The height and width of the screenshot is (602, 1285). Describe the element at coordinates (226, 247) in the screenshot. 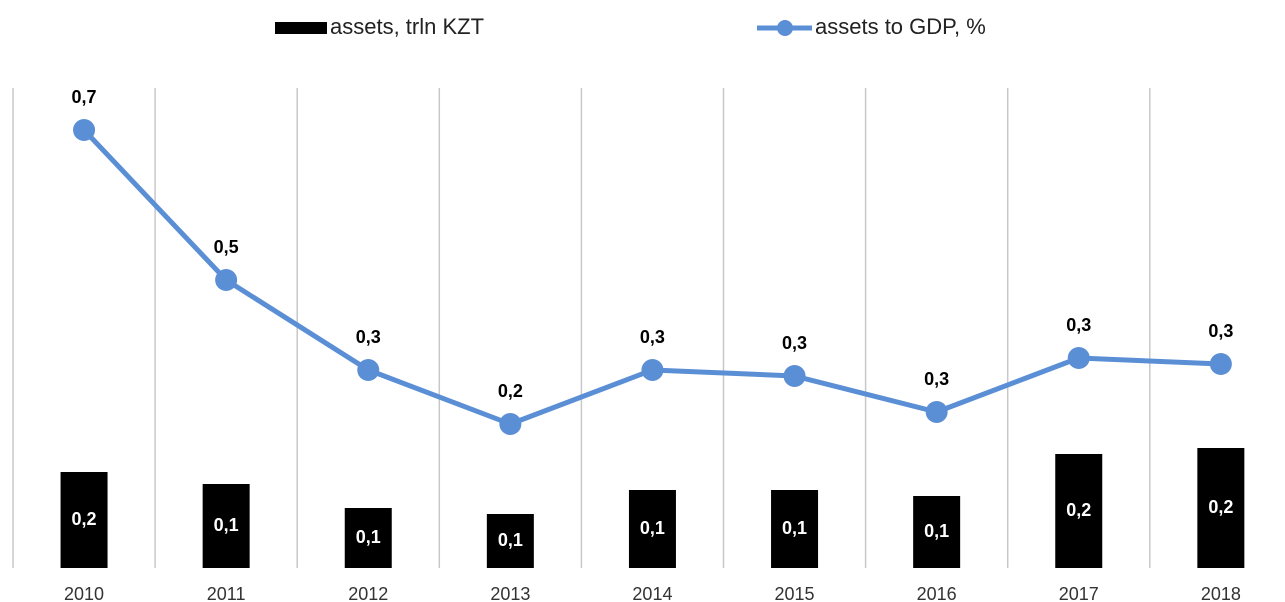

I see `line-value-label: 0,5` at that location.